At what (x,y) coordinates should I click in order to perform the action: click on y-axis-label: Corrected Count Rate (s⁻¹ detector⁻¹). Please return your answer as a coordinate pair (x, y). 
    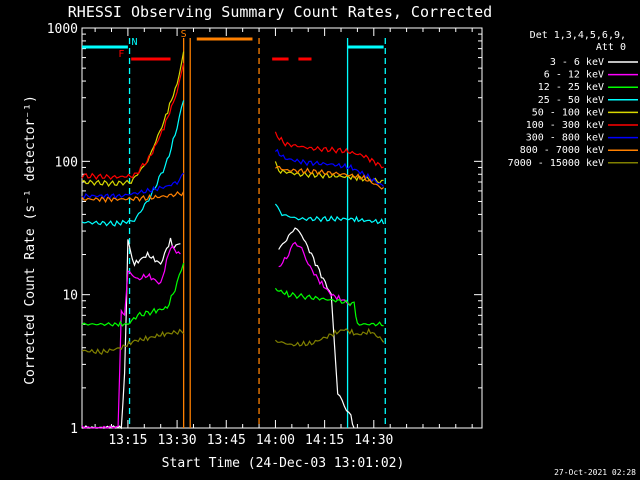
    Looking at the image, I should click on (30, 240).